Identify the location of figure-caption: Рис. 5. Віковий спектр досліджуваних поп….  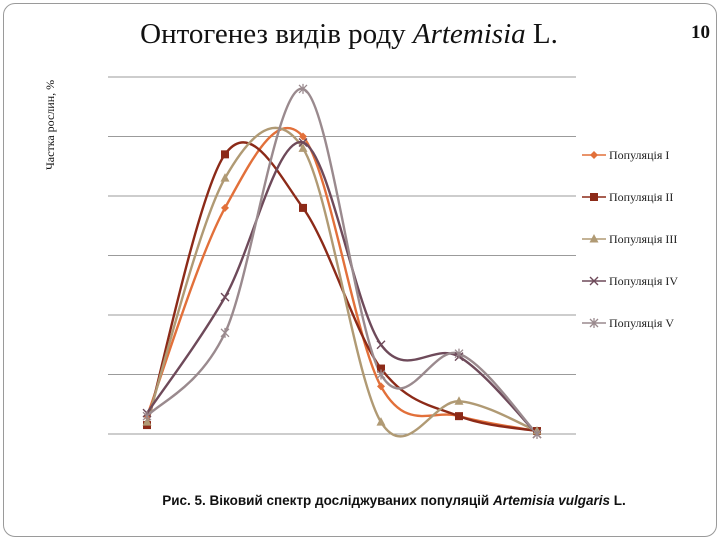
(394, 500).